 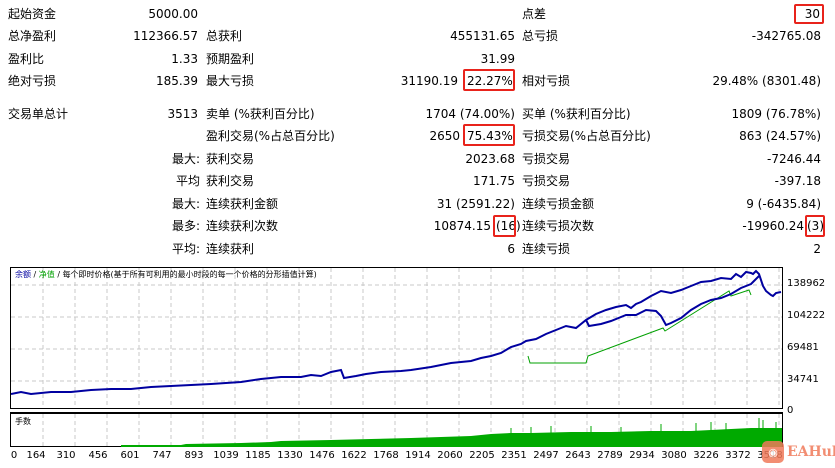 I want to click on value-long-positions: 1809 (76.78%), so click(x=776, y=114).